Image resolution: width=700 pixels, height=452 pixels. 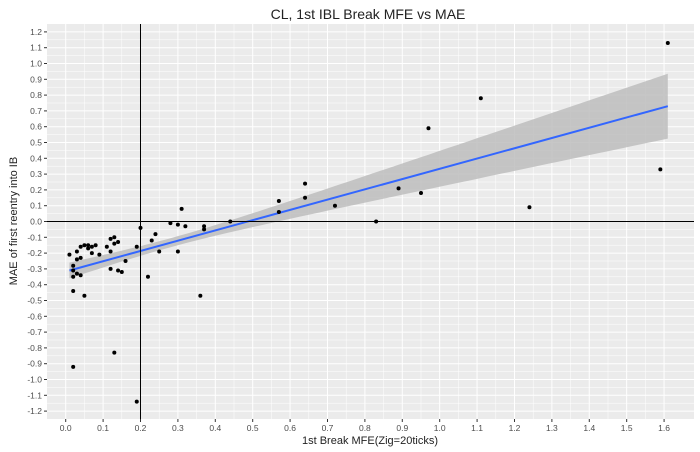 I want to click on y-tick-label: 0.2, so click(x=36, y=190).